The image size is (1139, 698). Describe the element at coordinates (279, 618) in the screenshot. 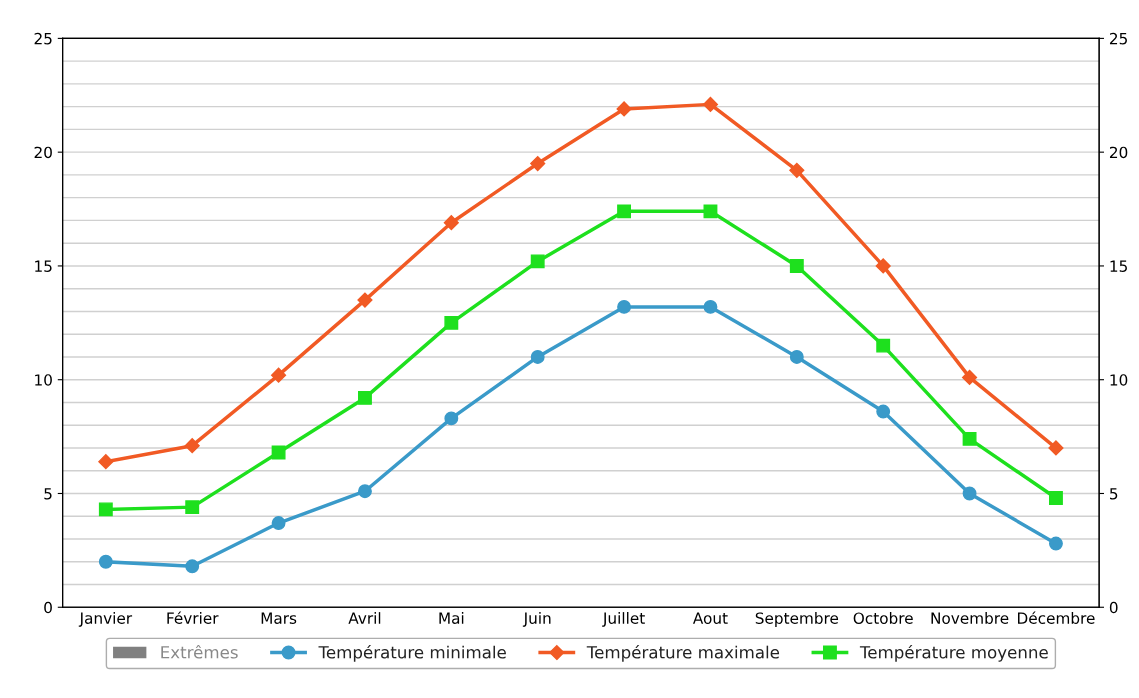

I see `x-tick-label: Mars` at that location.